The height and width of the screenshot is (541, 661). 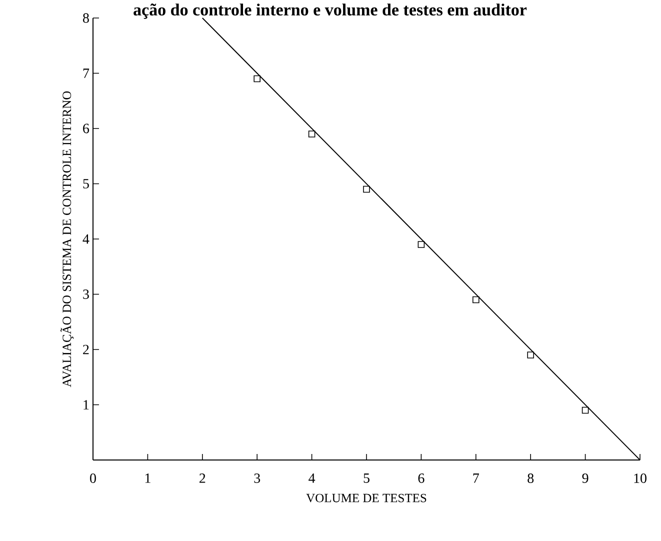 I want to click on x-tick-label: 0, so click(x=93, y=478).